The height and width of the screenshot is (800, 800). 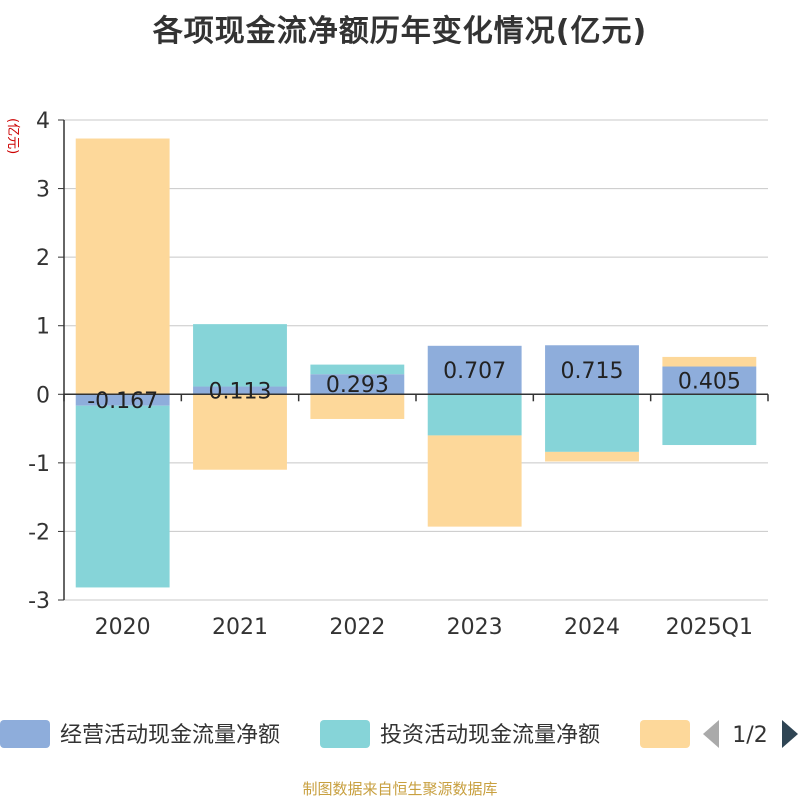 What do you see at coordinates (25, 734) in the screenshot?
I see `legend-swatch-operating` at bounding box center [25, 734].